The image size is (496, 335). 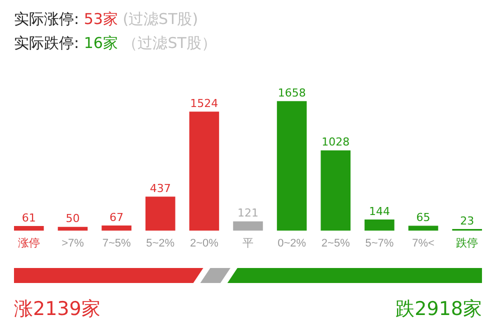 I want to click on x-tick-label: 2~5%, so click(x=335, y=243).